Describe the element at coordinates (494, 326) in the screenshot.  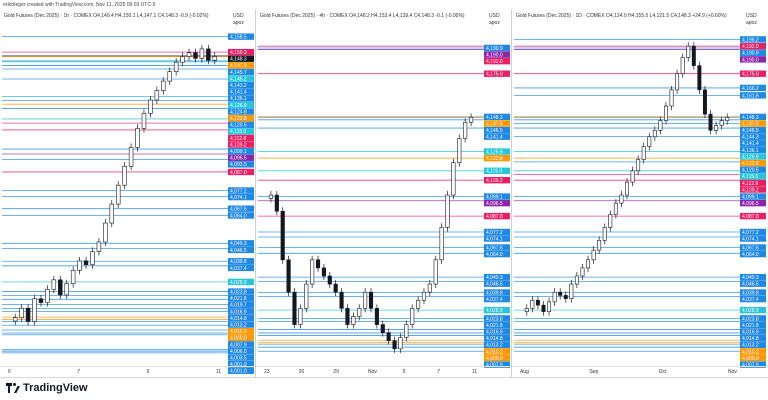
I see `price-label: 4,021.8` at that location.